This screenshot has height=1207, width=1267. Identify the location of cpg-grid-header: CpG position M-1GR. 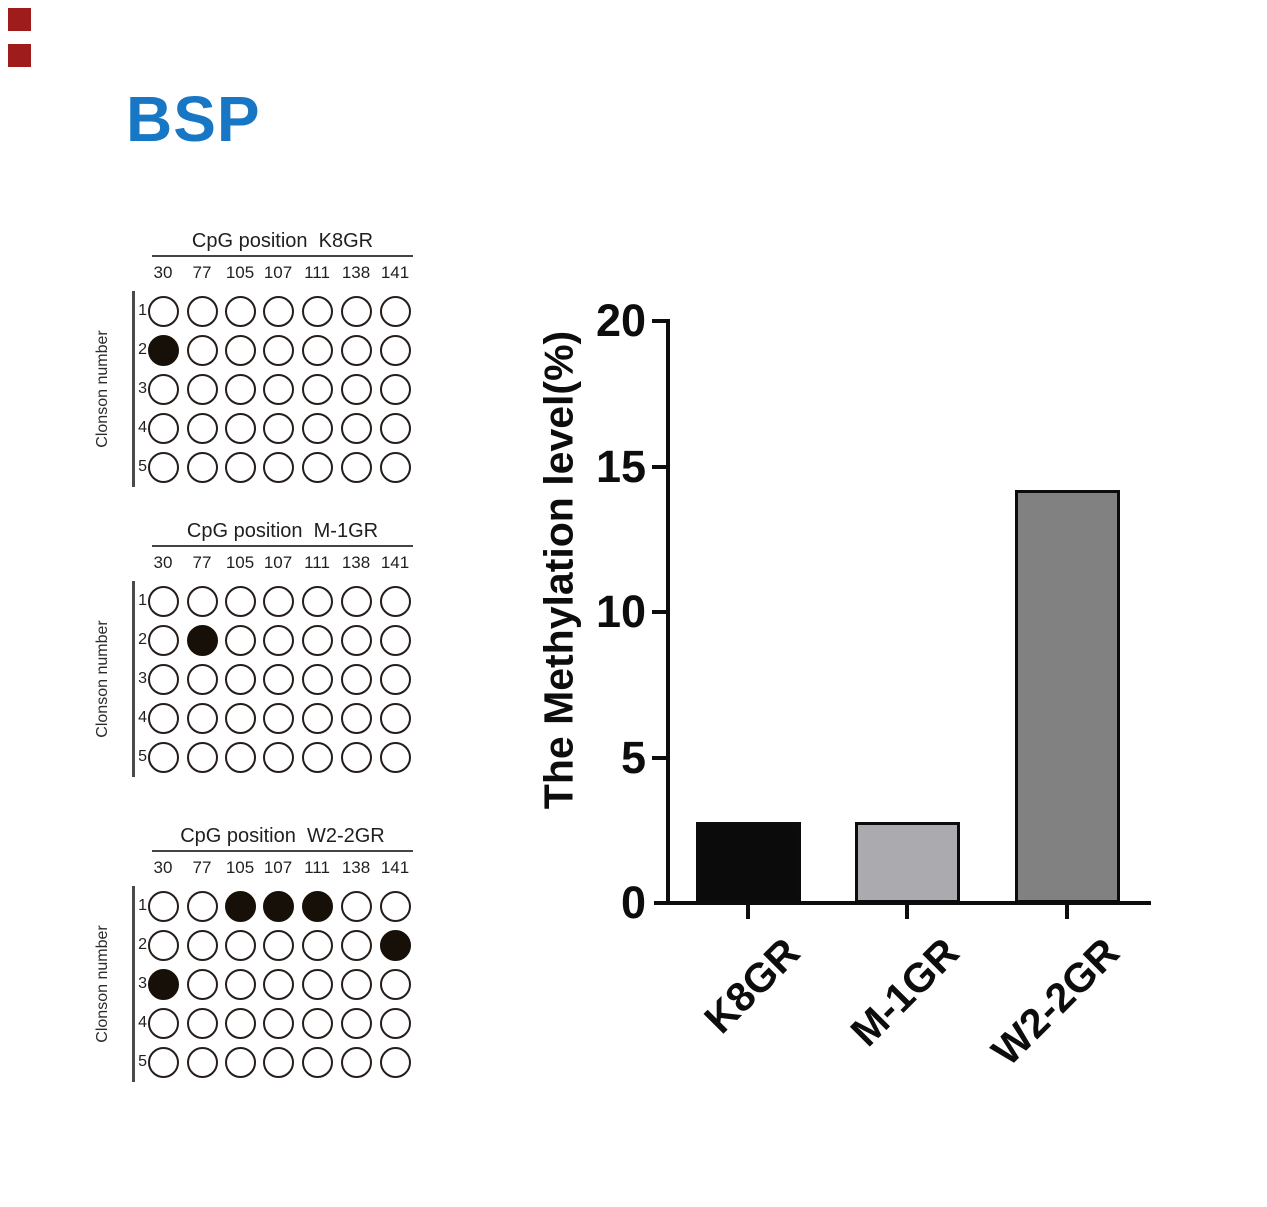
(282, 531).